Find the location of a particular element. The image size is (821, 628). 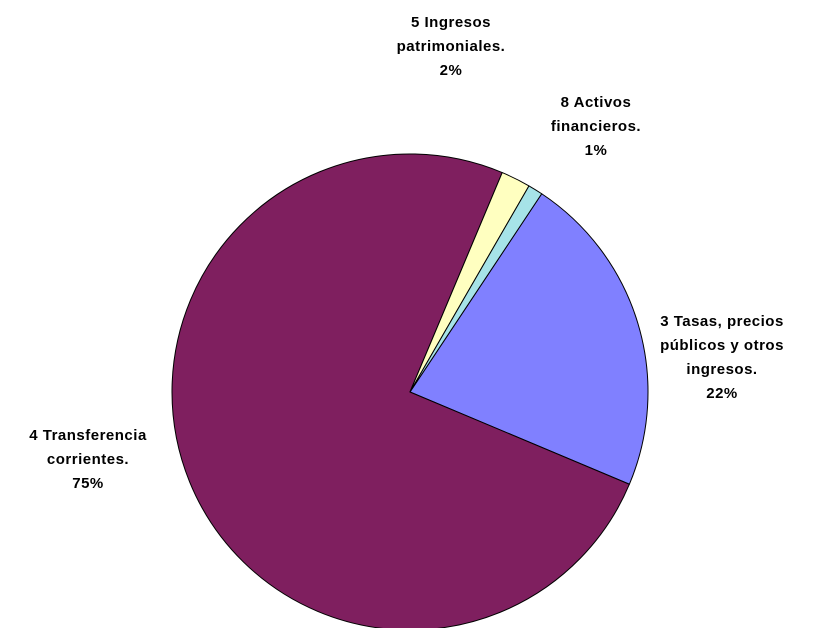

label-tasas-line1: 3 Tasas, precios is located at coordinates (722, 321).